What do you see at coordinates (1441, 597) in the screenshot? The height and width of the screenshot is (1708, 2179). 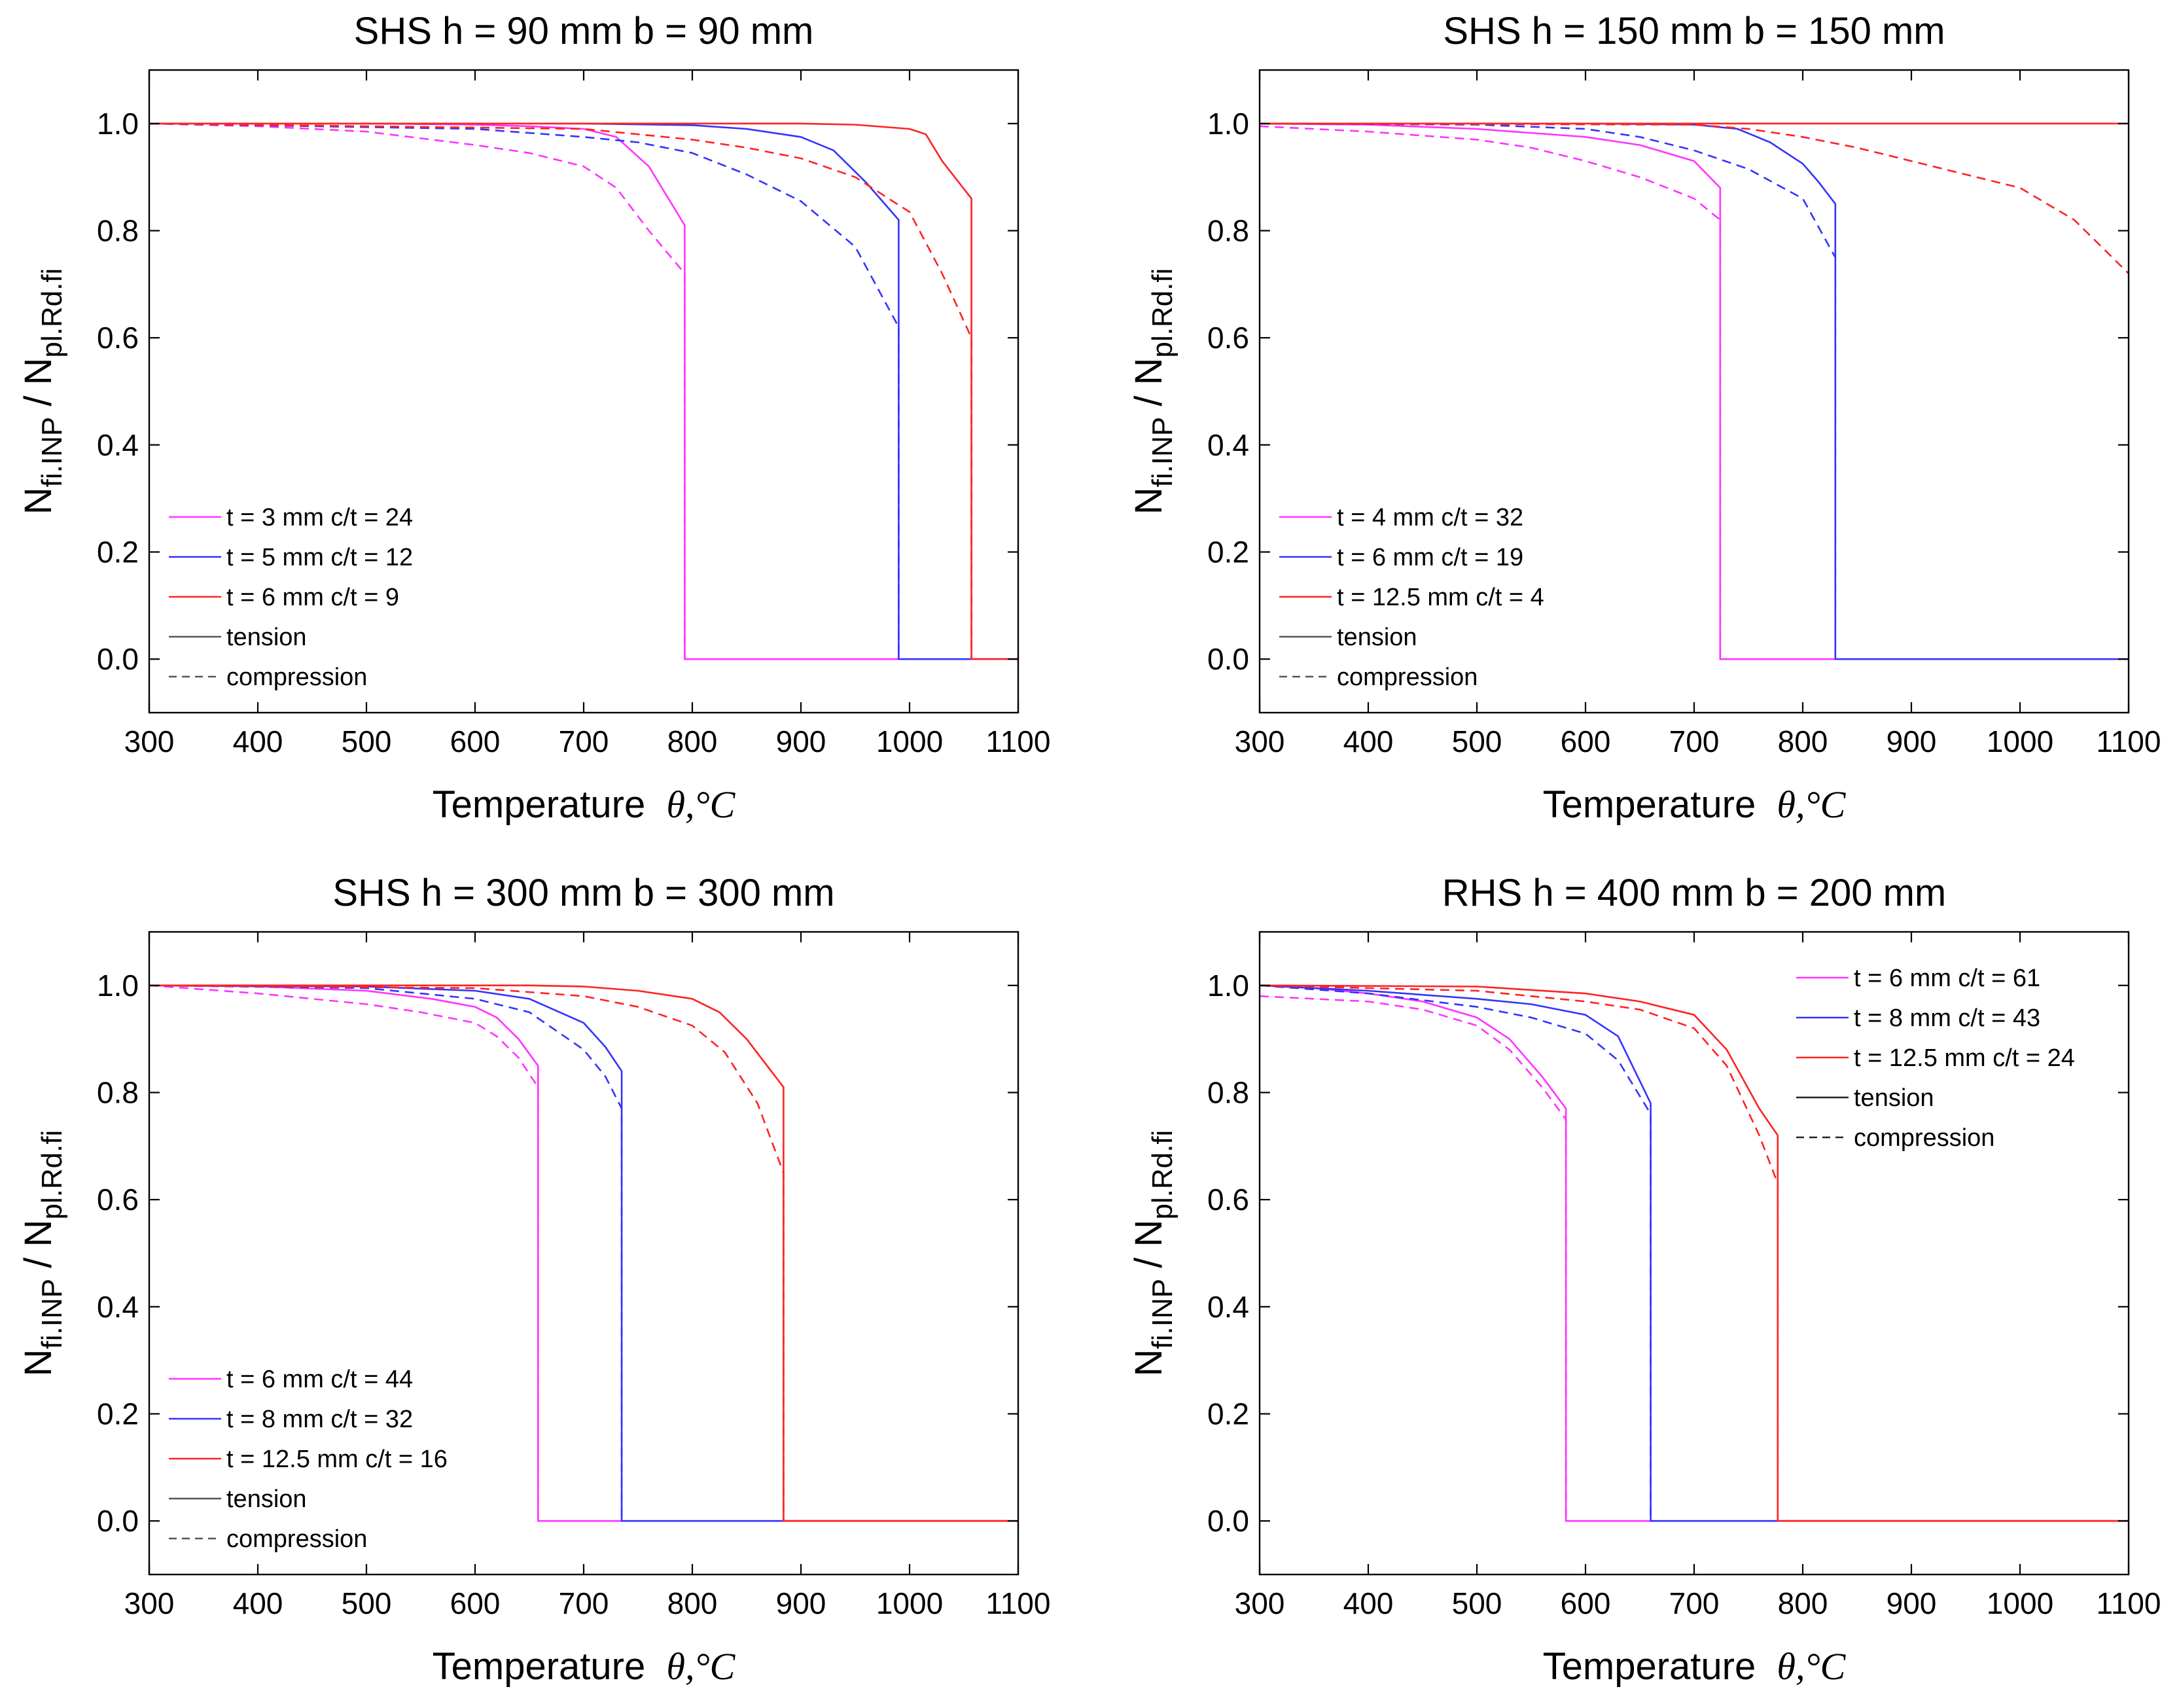 I see `legend-label: t = 12.5 mm c/t = 4` at bounding box center [1441, 597].